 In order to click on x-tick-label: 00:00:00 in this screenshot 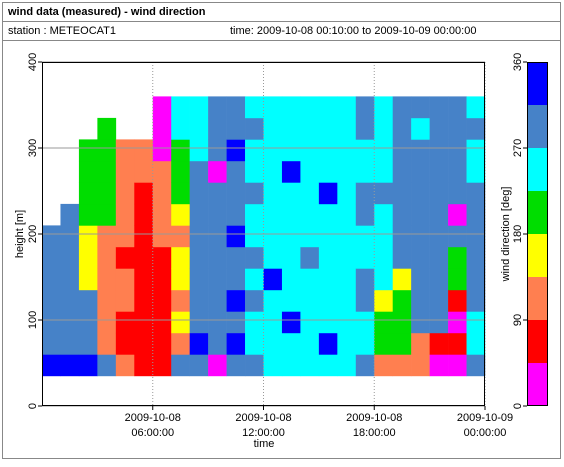, I will do `click(485, 433)`.